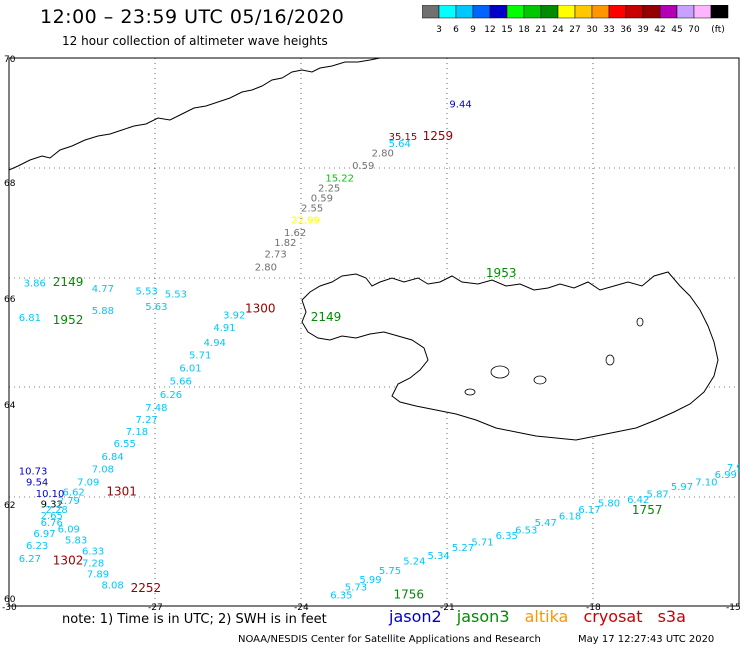 This screenshot has width=740, height=650. What do you see at coordinates (10, 184) in the screenshot?
I see `lat-tick-label: 68` at bounding box center [10, 184].